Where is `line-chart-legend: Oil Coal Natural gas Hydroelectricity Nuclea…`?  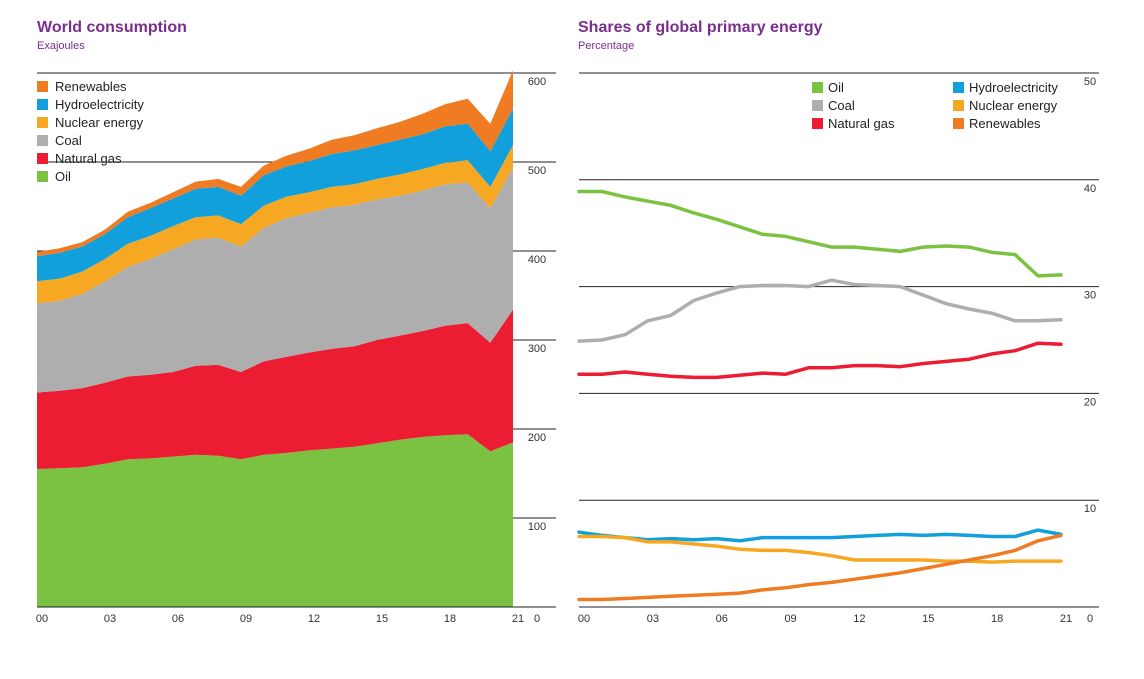 line-chart-legend: Oil Coal Natural gas Hydroelectricity Nuclea… is located at coordinates (935, 105).